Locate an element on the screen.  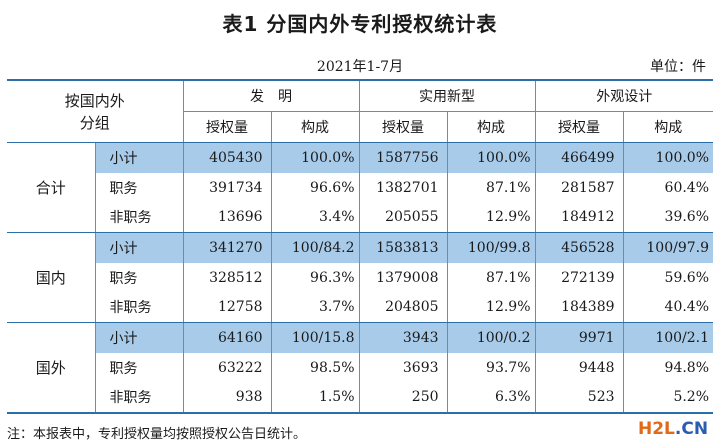
header-corner-text: 按国内外 分组 is located at coordinates (94, 111).